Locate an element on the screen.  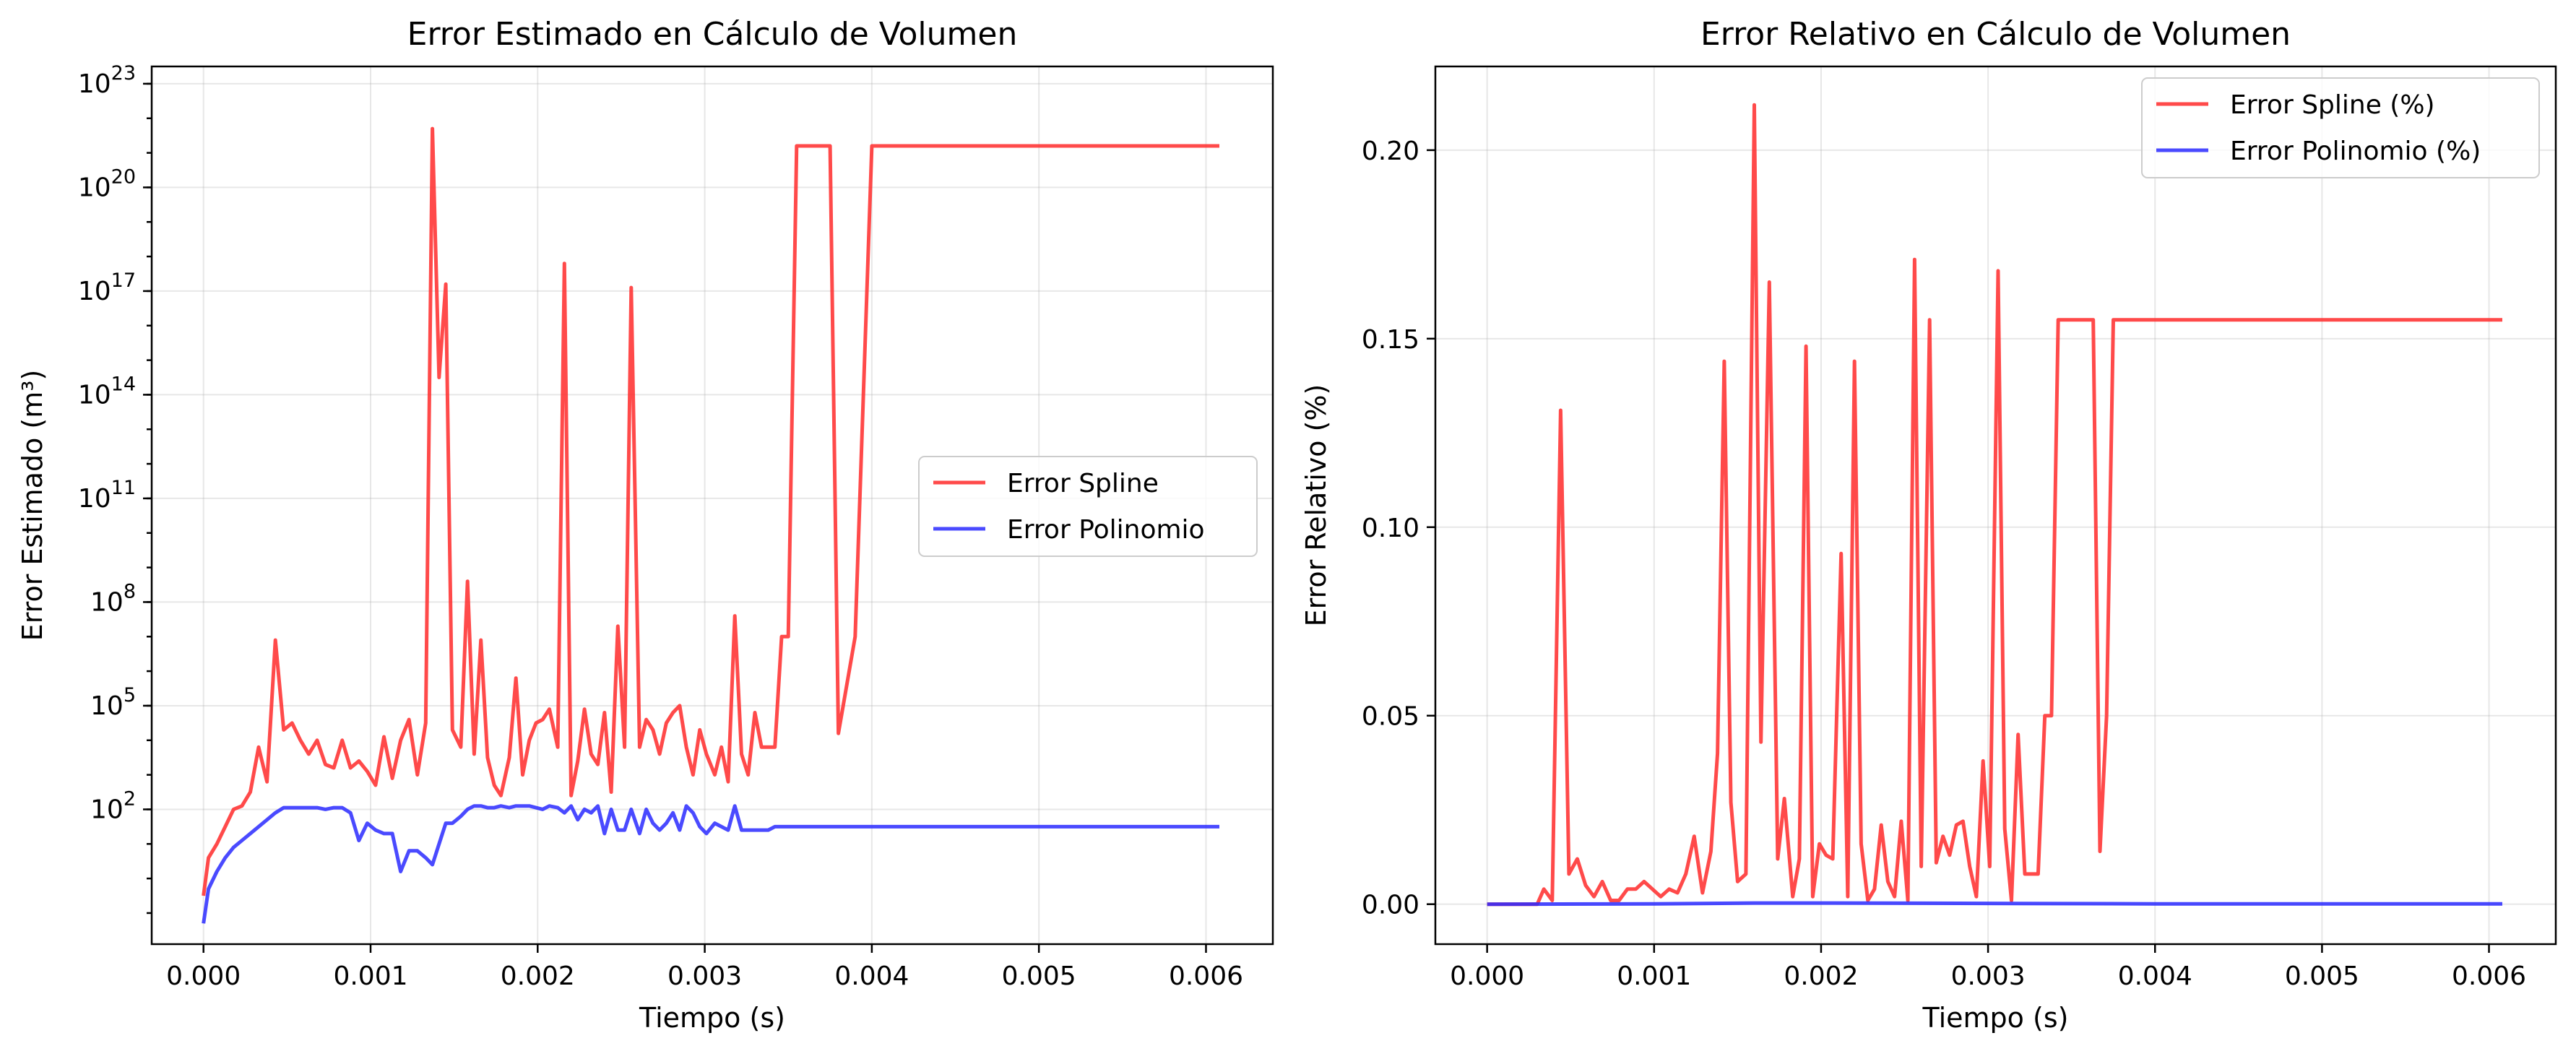
chart-title: Error Estimado en Cálculo de Volumen is located at coordinates (712, 34).